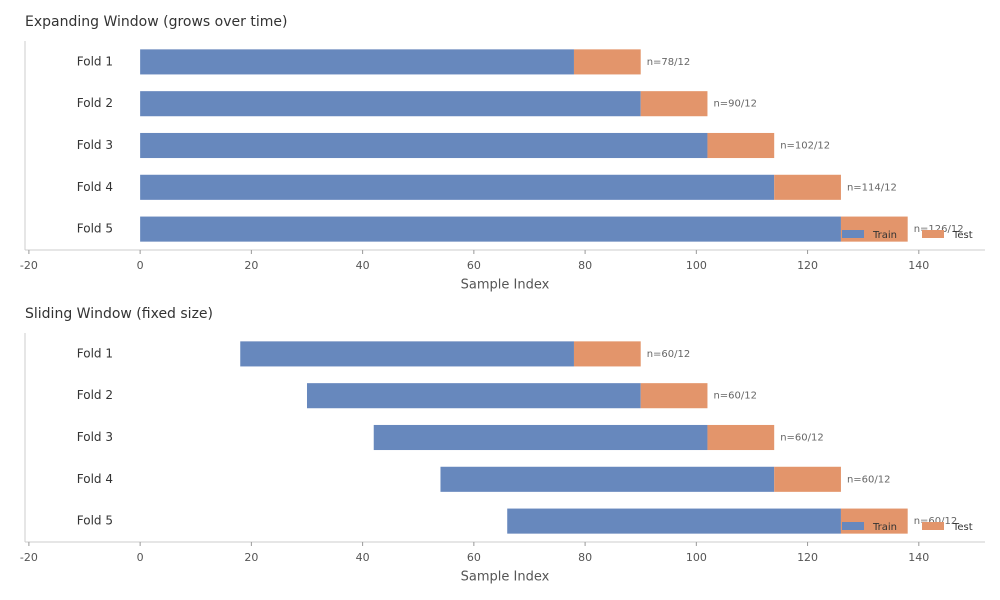 The width and height of the screenshot is (1000, 600). What do you see at coordinates (156, 22) in the screenshot?
I see `chart-title: Expanding Window (grows over time)` at bounding box center [156, 22].